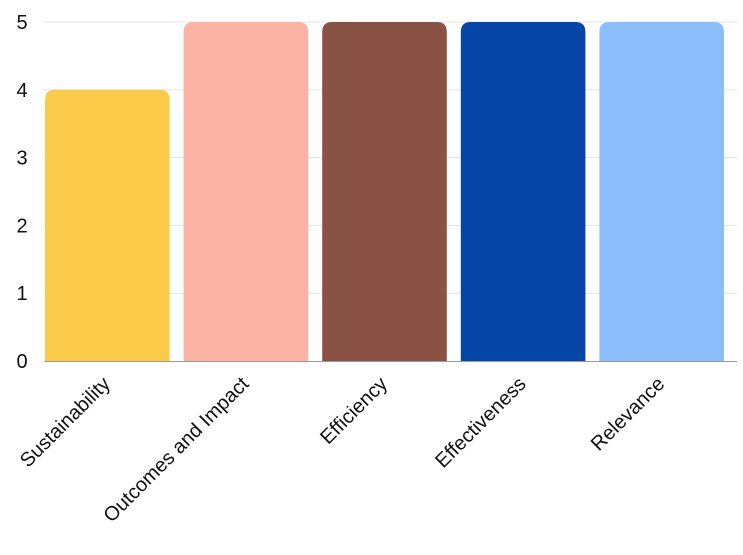 Image resolution: width=743 pixels, height=555 pixels. Describe the element at coordinates (661, 191) in the screenshot. I see `bar-relevance` at that location.